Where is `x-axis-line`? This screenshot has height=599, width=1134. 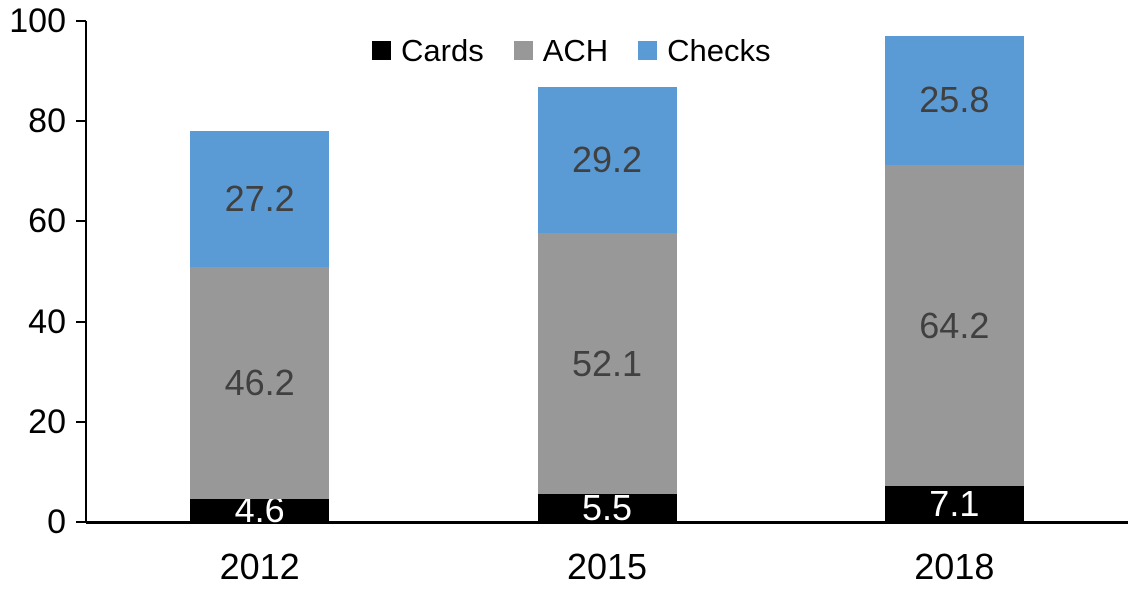
x-axis-line is located at coordinates (607, 522).